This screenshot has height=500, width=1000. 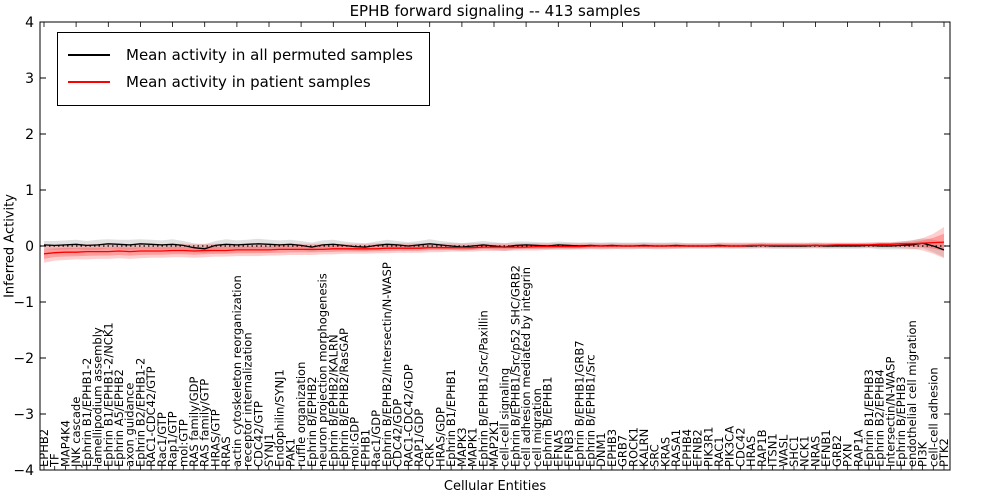 What do you see at coordinates (440, 437) in the screenshot?
I see `x-tick-label: HRAS/GDP` at bounding box center [440, 437].